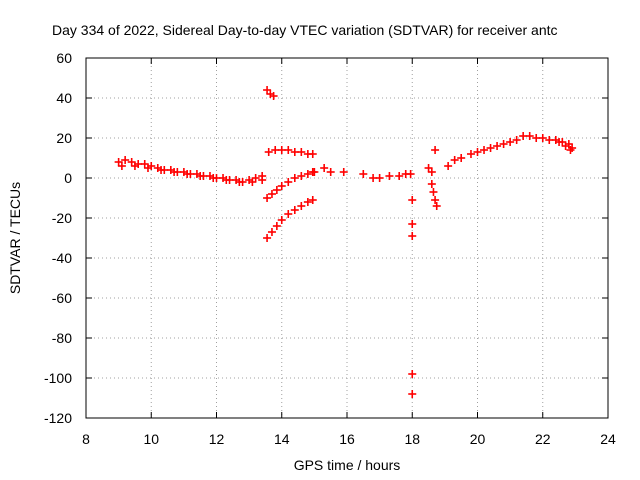 Image resolution: width=640 pixels, height=480 pixels. What do you see at coordinates (64, 138) in the screenshot?
I see `y-tick-label: 20` at bounding box center [64, 138].